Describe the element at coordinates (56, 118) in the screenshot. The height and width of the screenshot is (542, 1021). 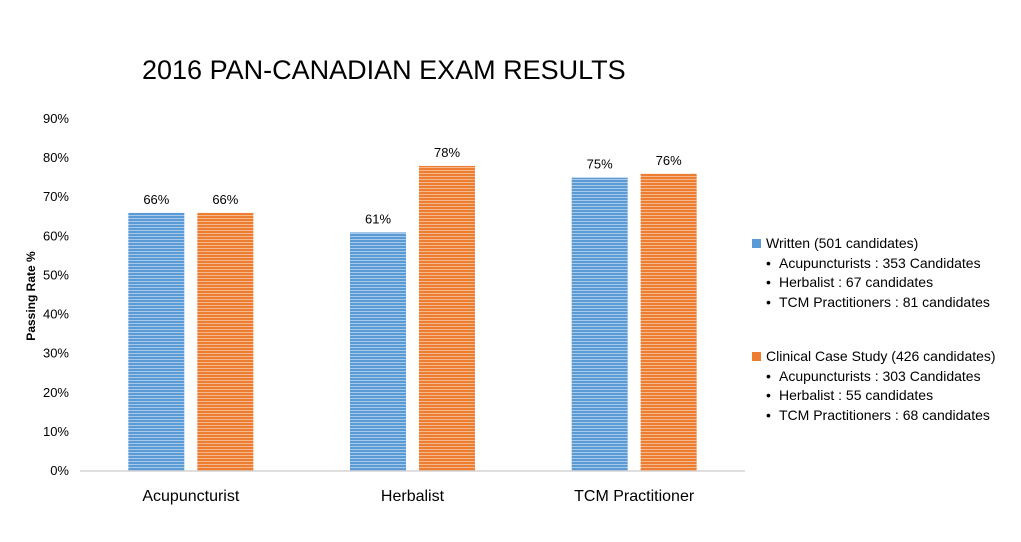
I see `y-tick-label: 90%` at that location.